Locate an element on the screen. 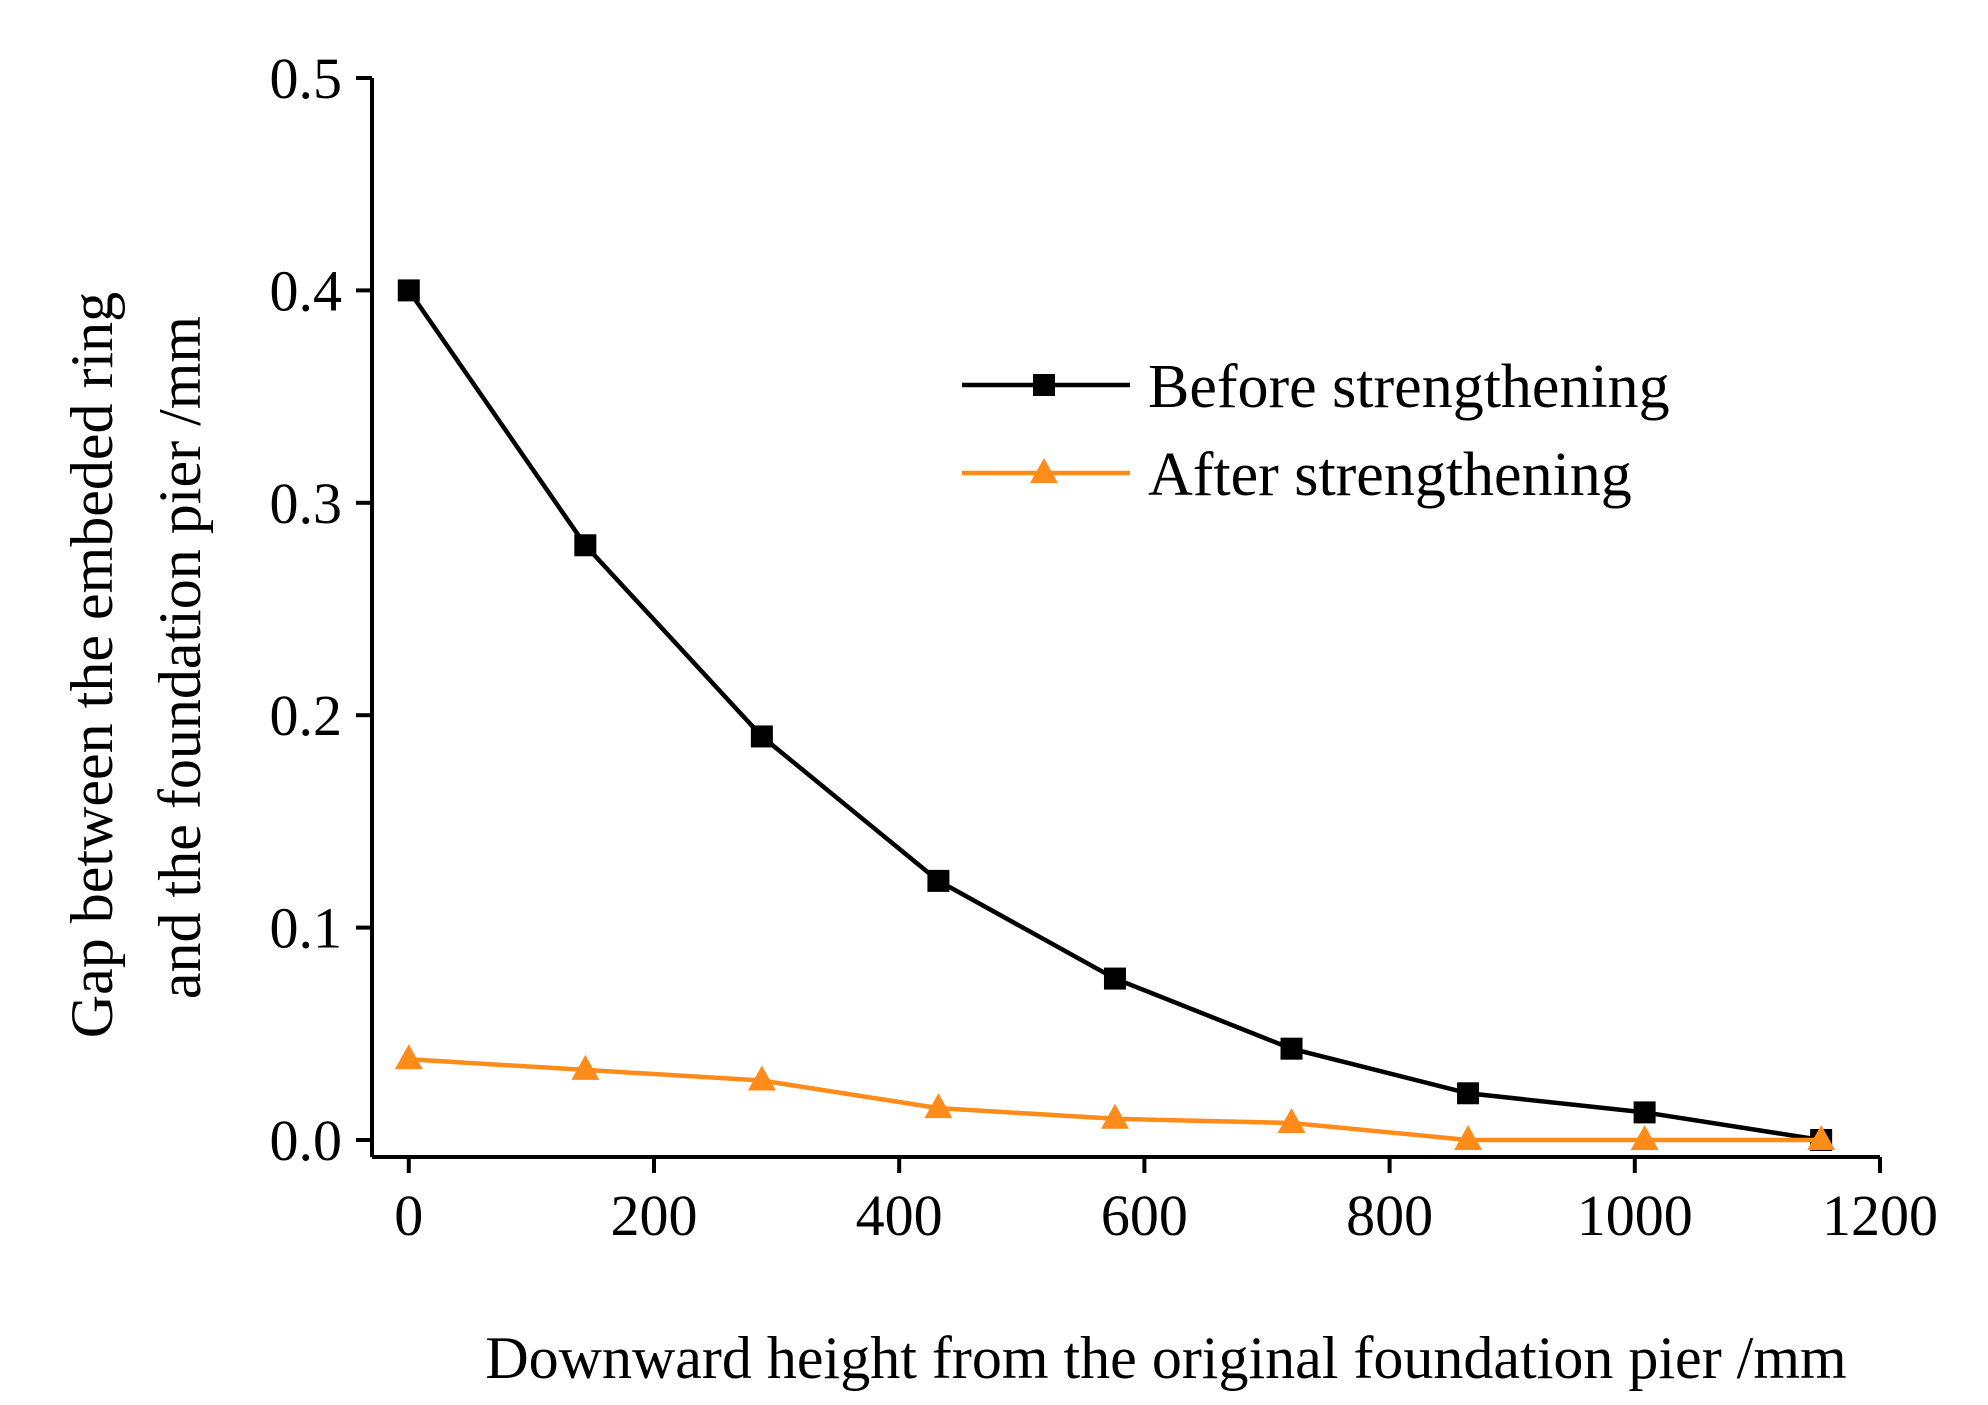 Image resolution: width=1988 pixels, height=1405 pixels. x-tick-label: 800 is located at coordinates (1389, 1215).